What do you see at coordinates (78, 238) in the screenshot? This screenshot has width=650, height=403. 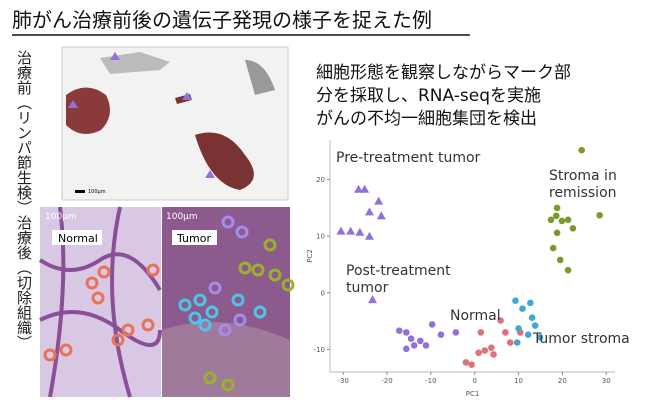 I see `image-label: Normal` at bounding box center [78, 238].